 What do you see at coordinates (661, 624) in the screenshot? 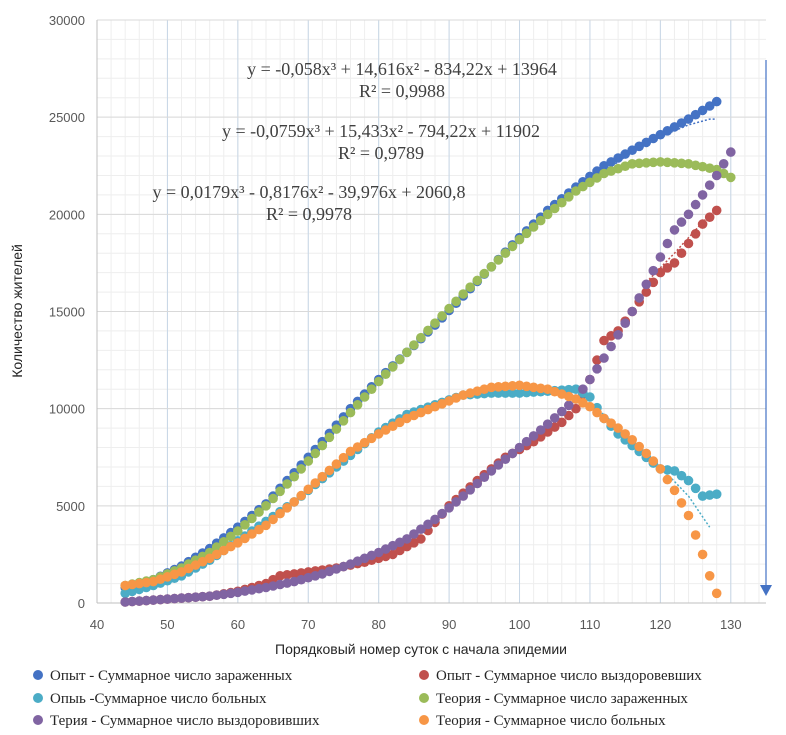
I see `x-tick-label: 120` at bounding box center [661, 624].